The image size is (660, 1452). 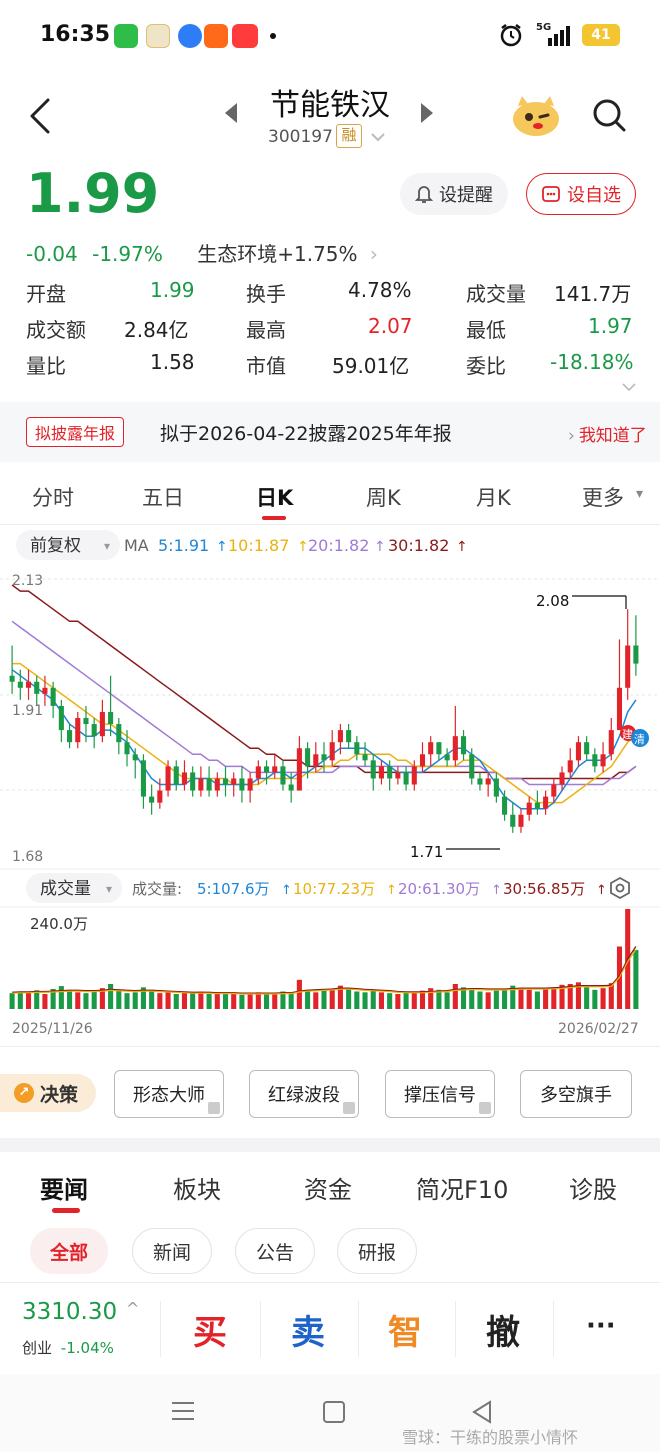 I want to click on sell-button: 卖, so click(x=308, y=1333).